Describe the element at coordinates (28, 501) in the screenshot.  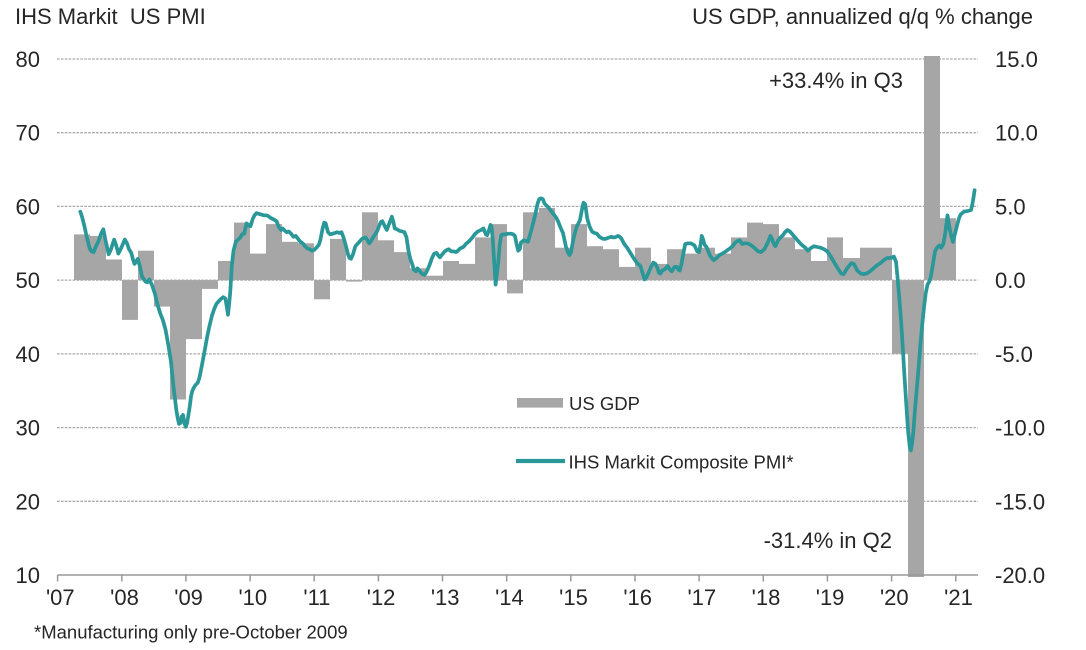
I see `svg-text: 20` at that location.